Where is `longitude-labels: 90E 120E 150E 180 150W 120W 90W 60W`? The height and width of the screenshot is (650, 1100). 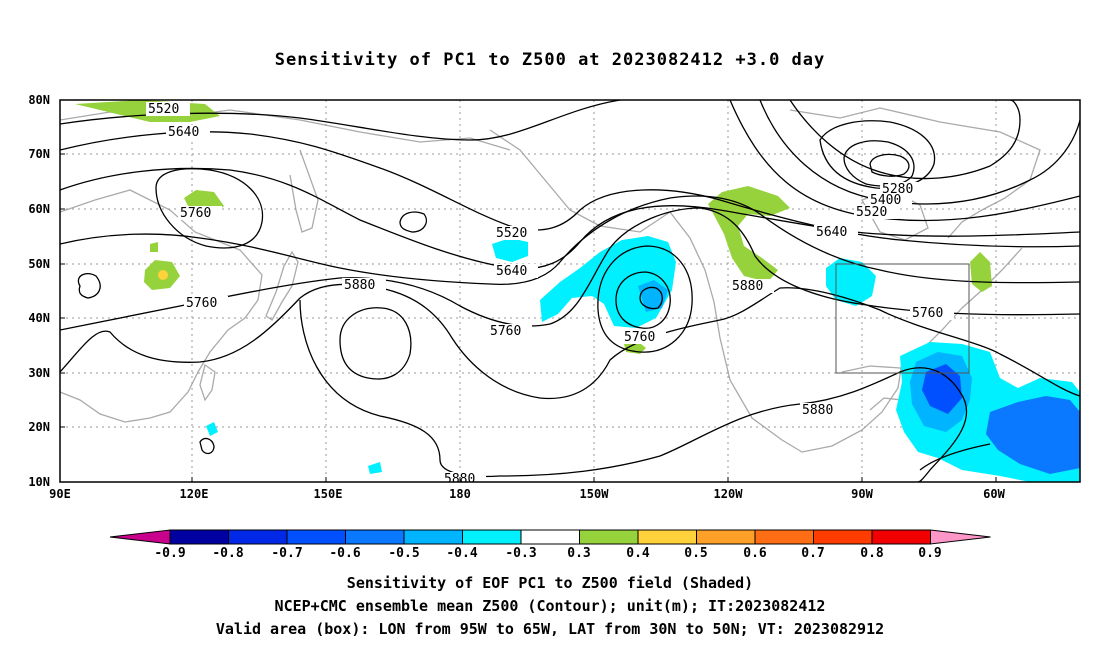
longitude-labels: 90E 120E 150E 180 150W 120W 90W 60W is located at coordinates (527, 494).